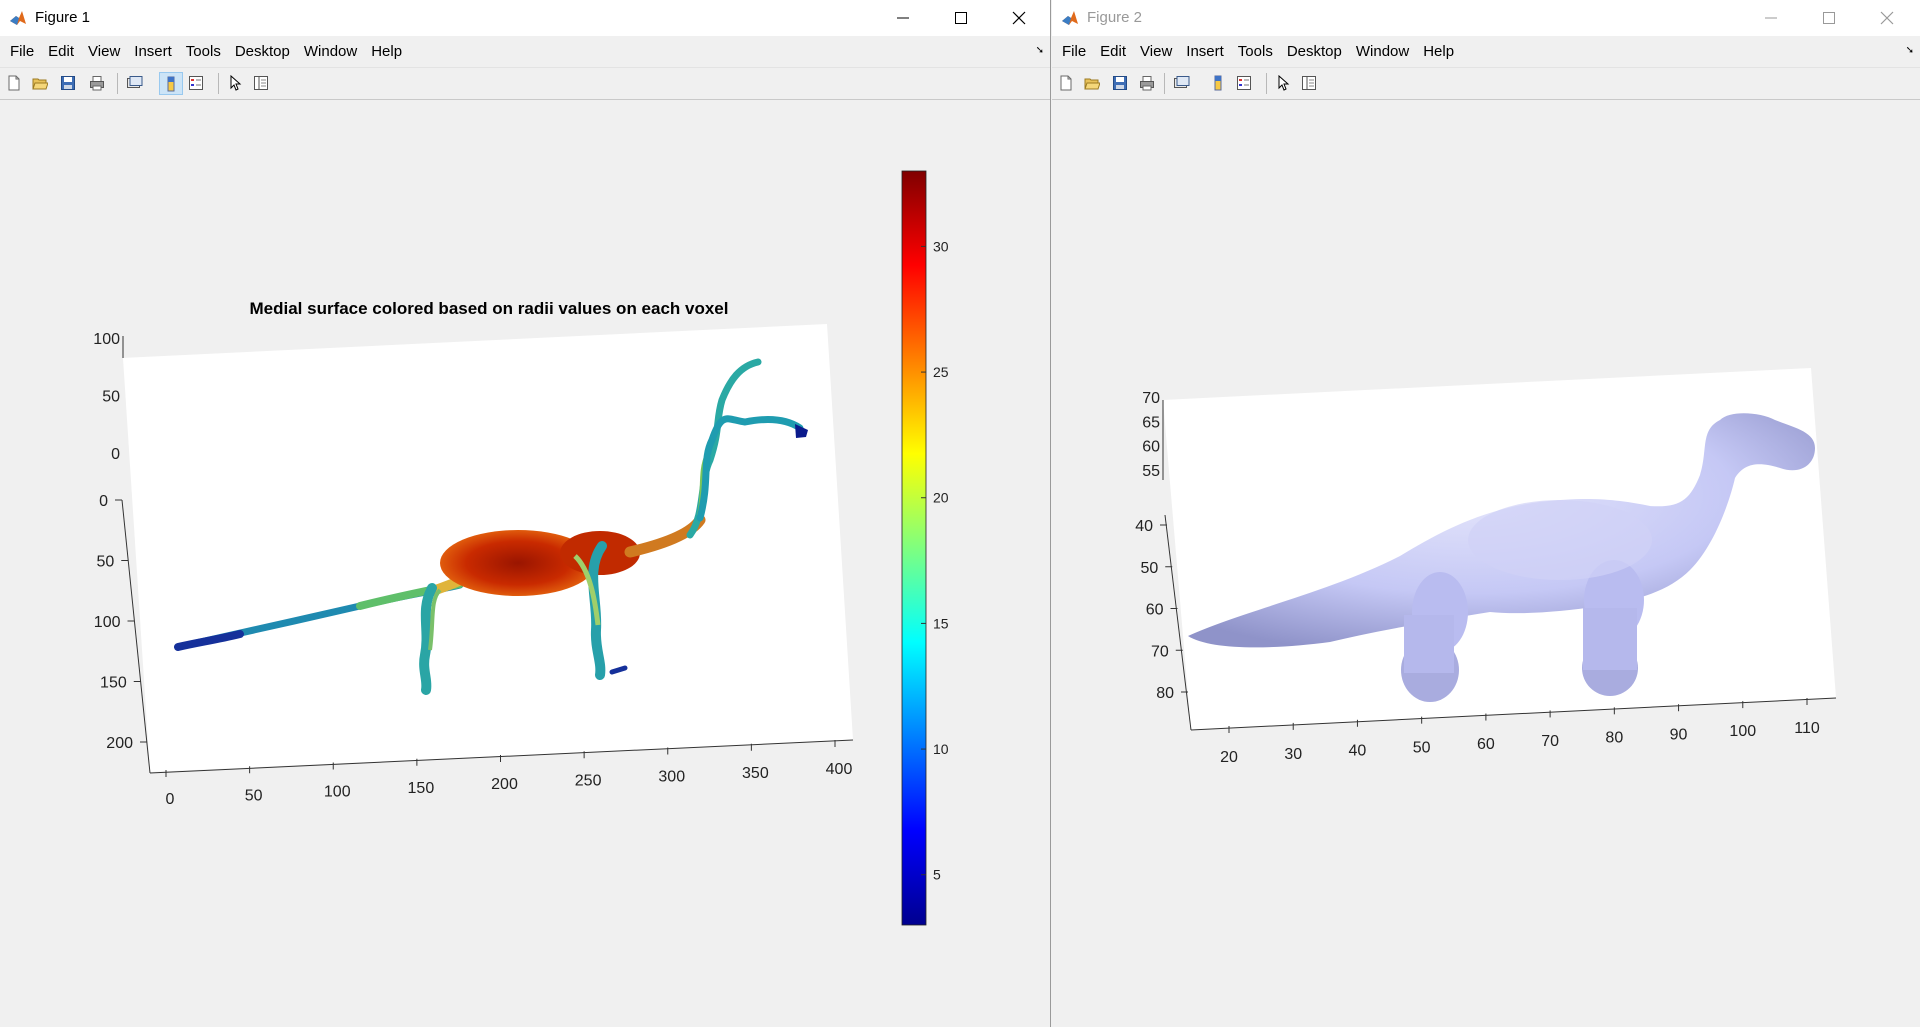 Image resolution: width=1920 pixels, height=1027 pixels. What do you see at coordinates (1501, 557) in the screenshot?
I see `isosurface-dinosaur` at bounding box center [1501, 557].